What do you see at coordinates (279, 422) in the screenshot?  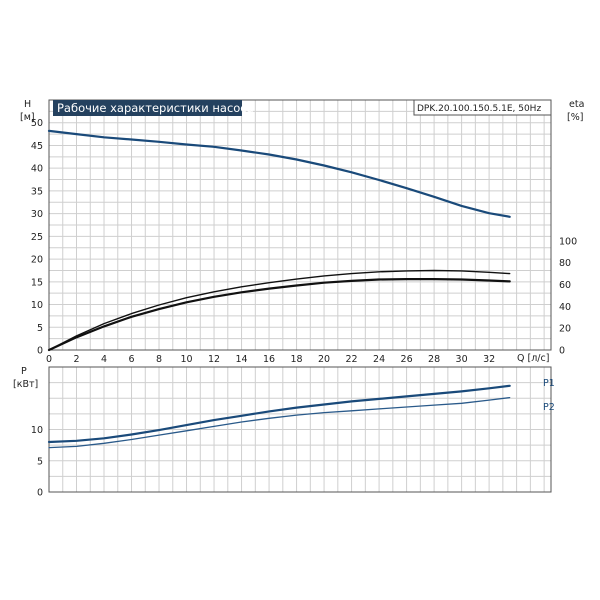 I see `power-curve-p2` at bounding box center [279, 422].